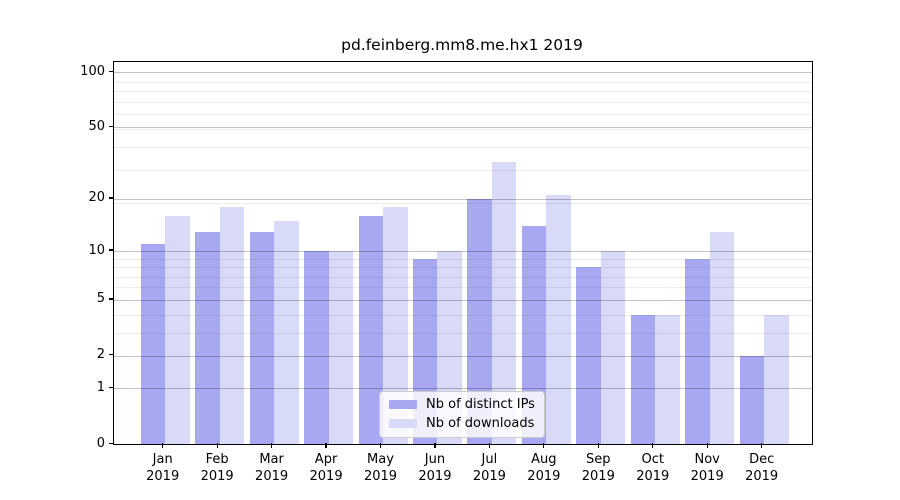 The image size is (900, 500). Describe the element at coordinates (598, 459) in the screenshot. I see `x-tick-month: Sep` at that location.